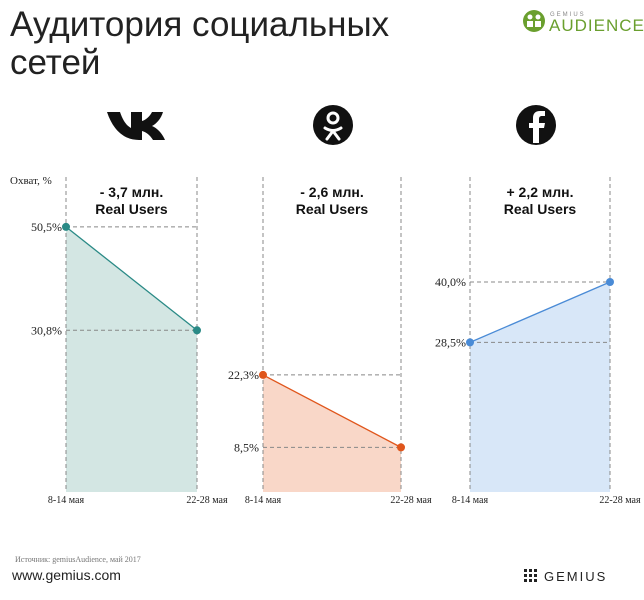  What do you see at coordinates (55, 62) in the screenshot?
I see `title: сетей` at bounding box center [55, 62].